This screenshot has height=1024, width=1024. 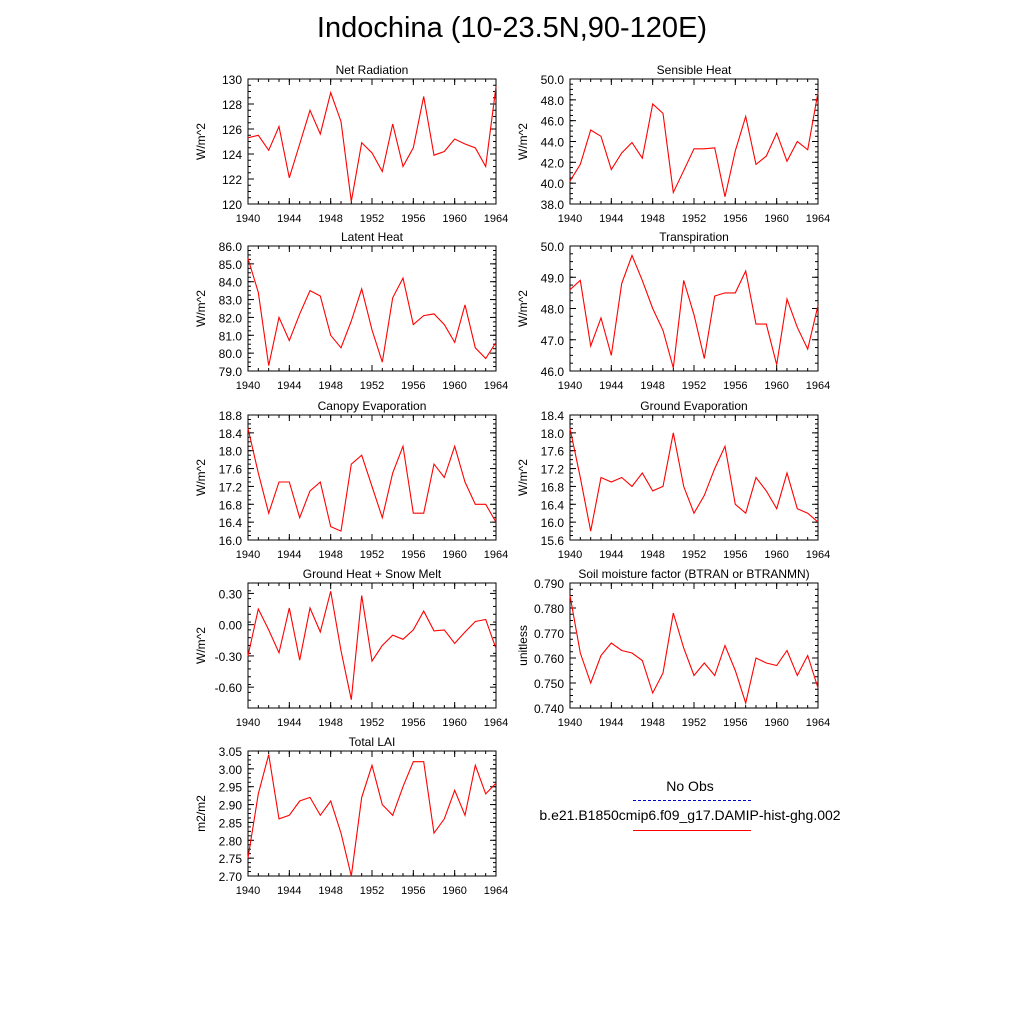 What do you see at coordinates (553, 163) in the screenshot?
I see `y-tick-label: 42.0` at bounding box center [553, 163].